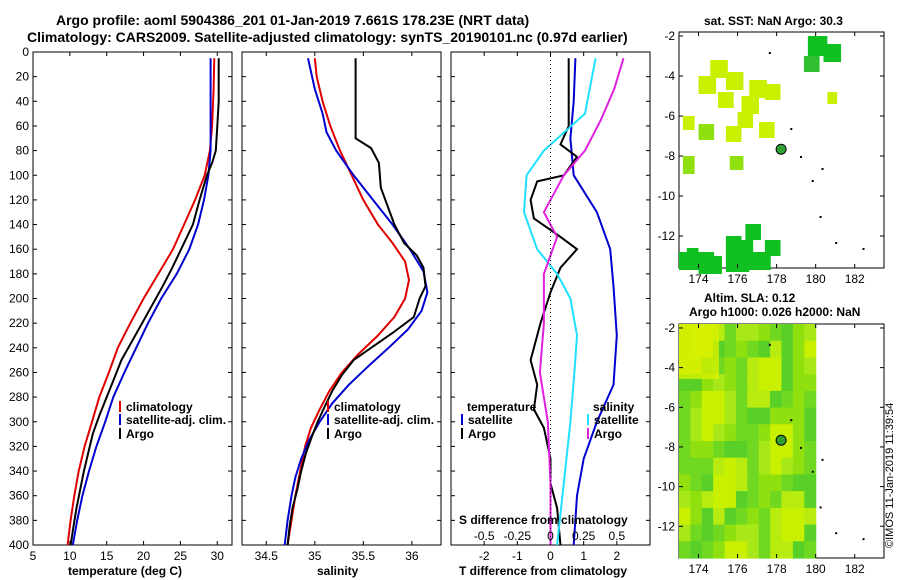  What do you see at coordinates (380, 420) in the screenshot?
I see `salinity-legend: climatology satellite-adj. clim. Argo` at bounding box center [380, 420].